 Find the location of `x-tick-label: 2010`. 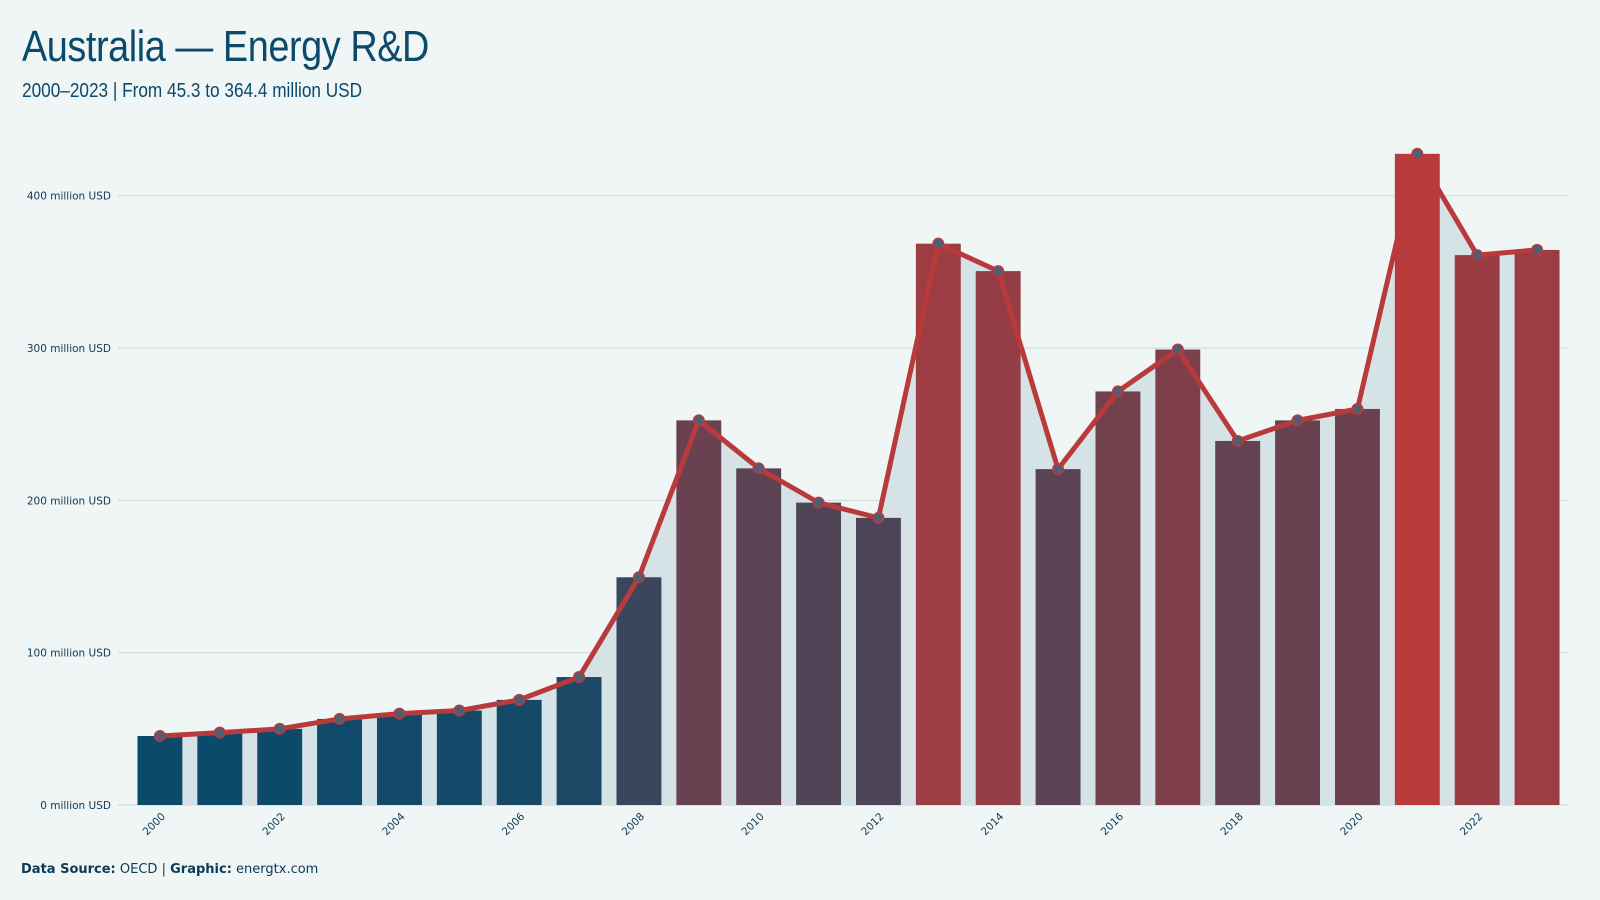

x-tick-label: 2010 is located at coordinates (752, 824).